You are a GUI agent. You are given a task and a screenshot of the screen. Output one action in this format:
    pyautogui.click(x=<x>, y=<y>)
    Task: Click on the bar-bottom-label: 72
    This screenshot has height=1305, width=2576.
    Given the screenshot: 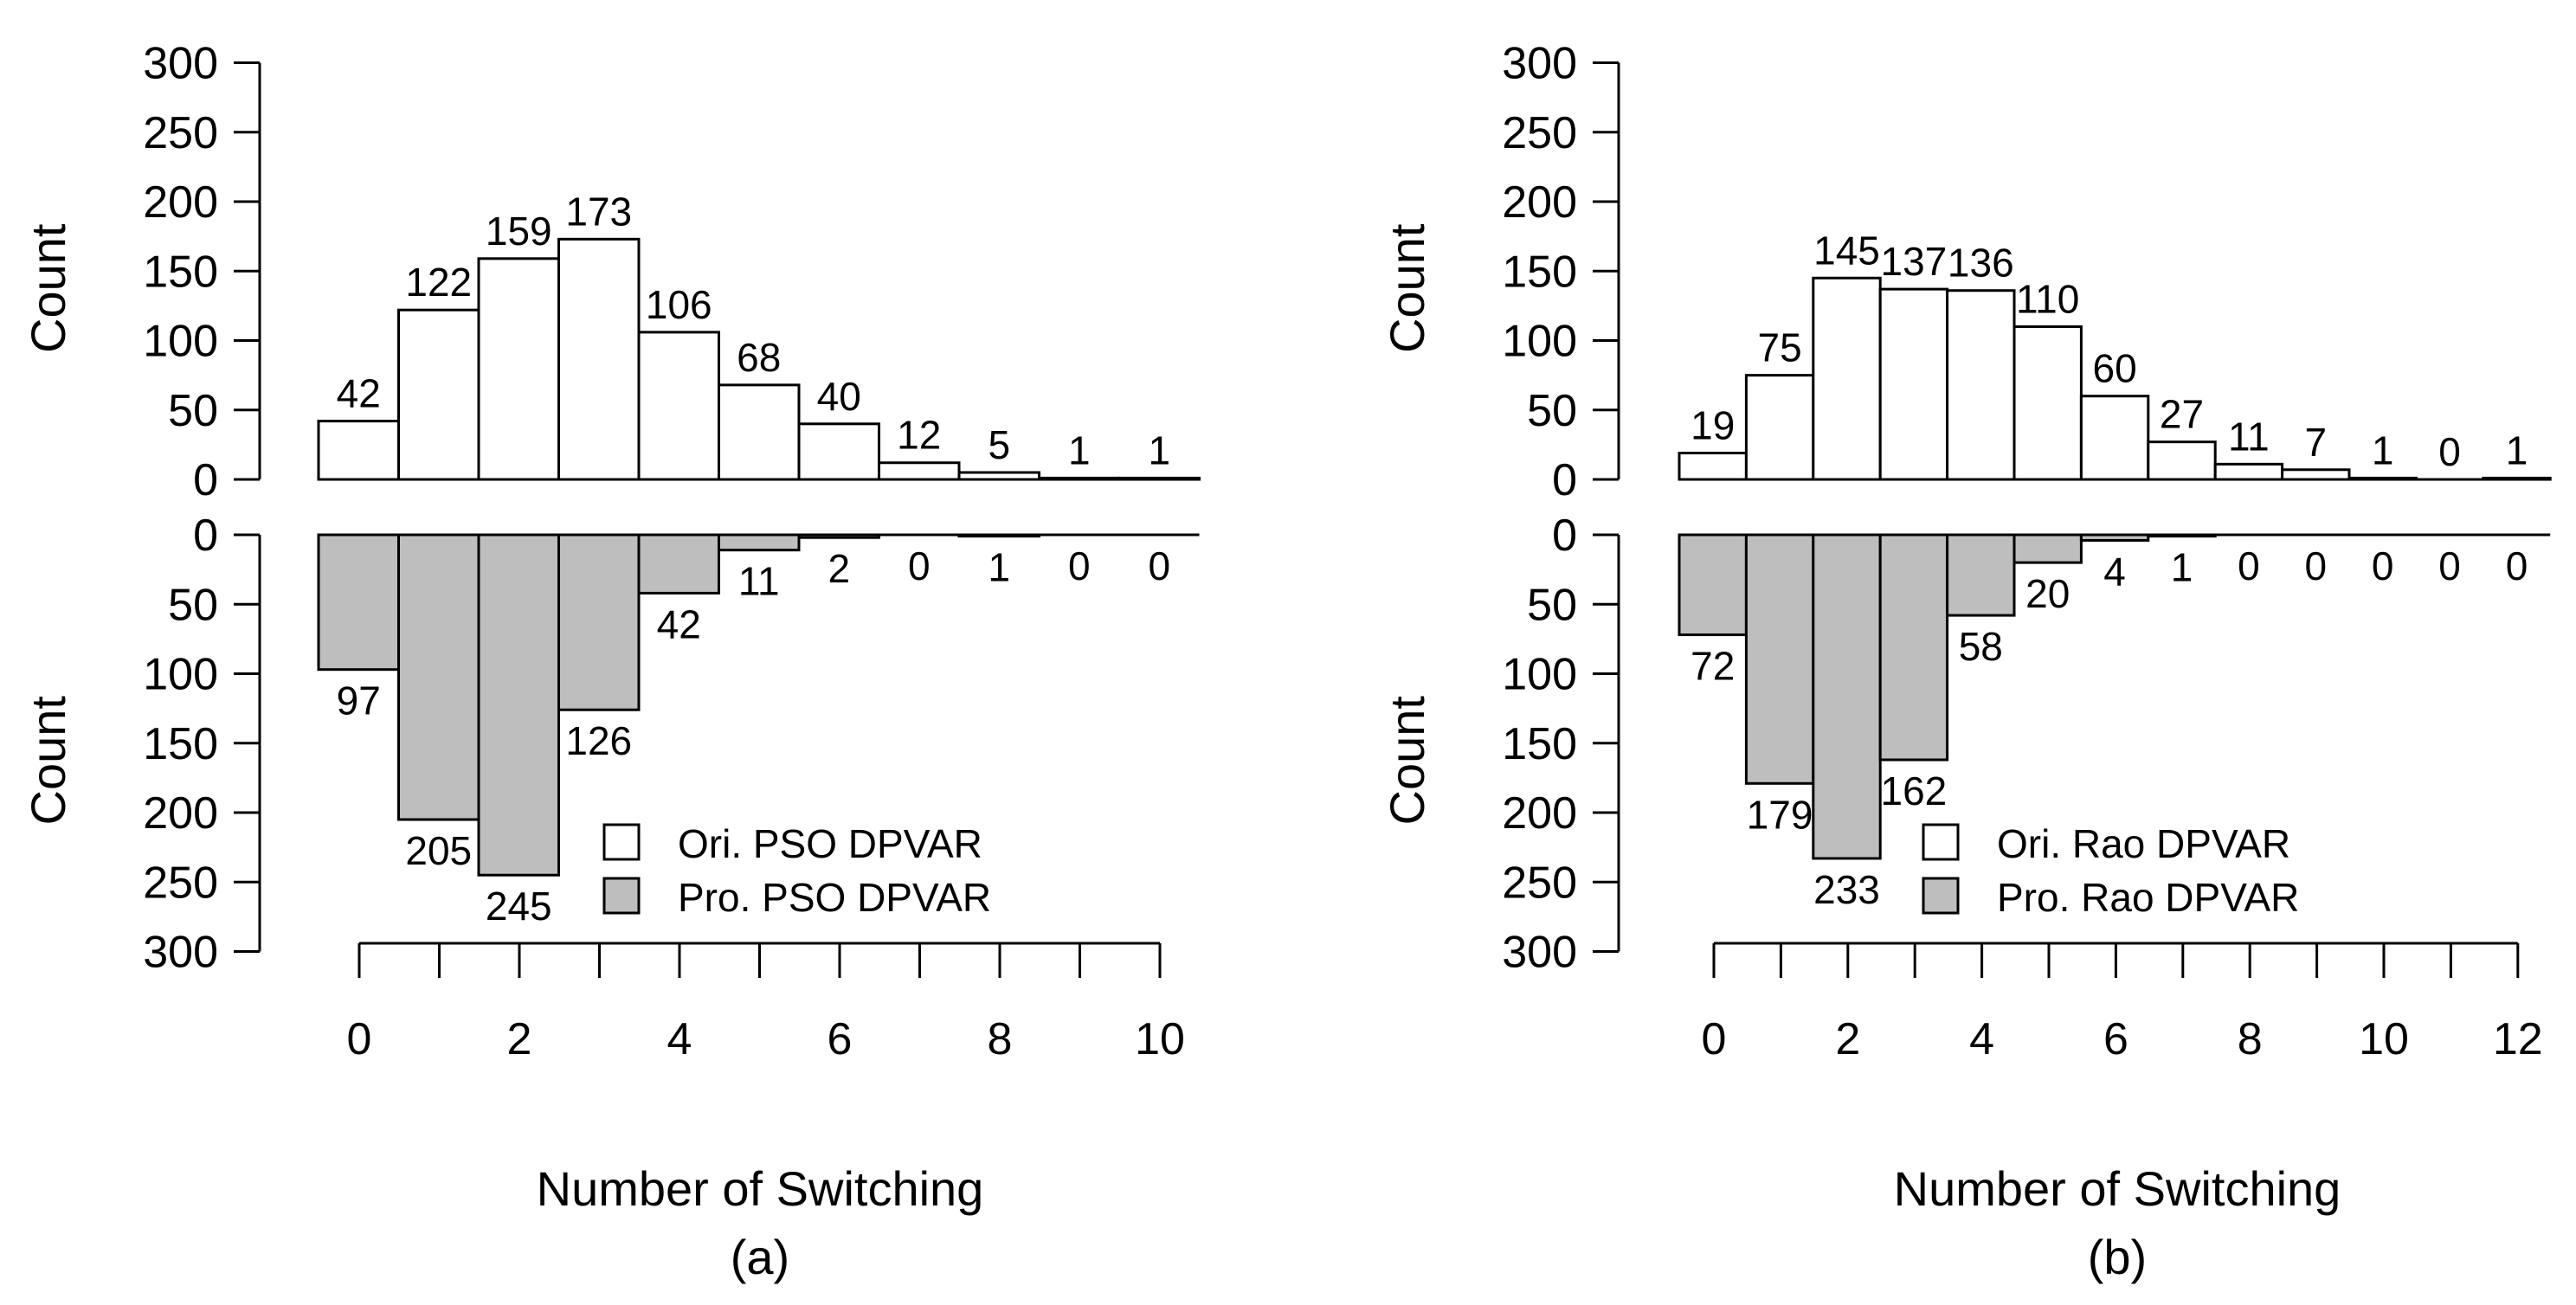 What is the action you would take?
    pyautogui.click(x=1712, y=666)
    